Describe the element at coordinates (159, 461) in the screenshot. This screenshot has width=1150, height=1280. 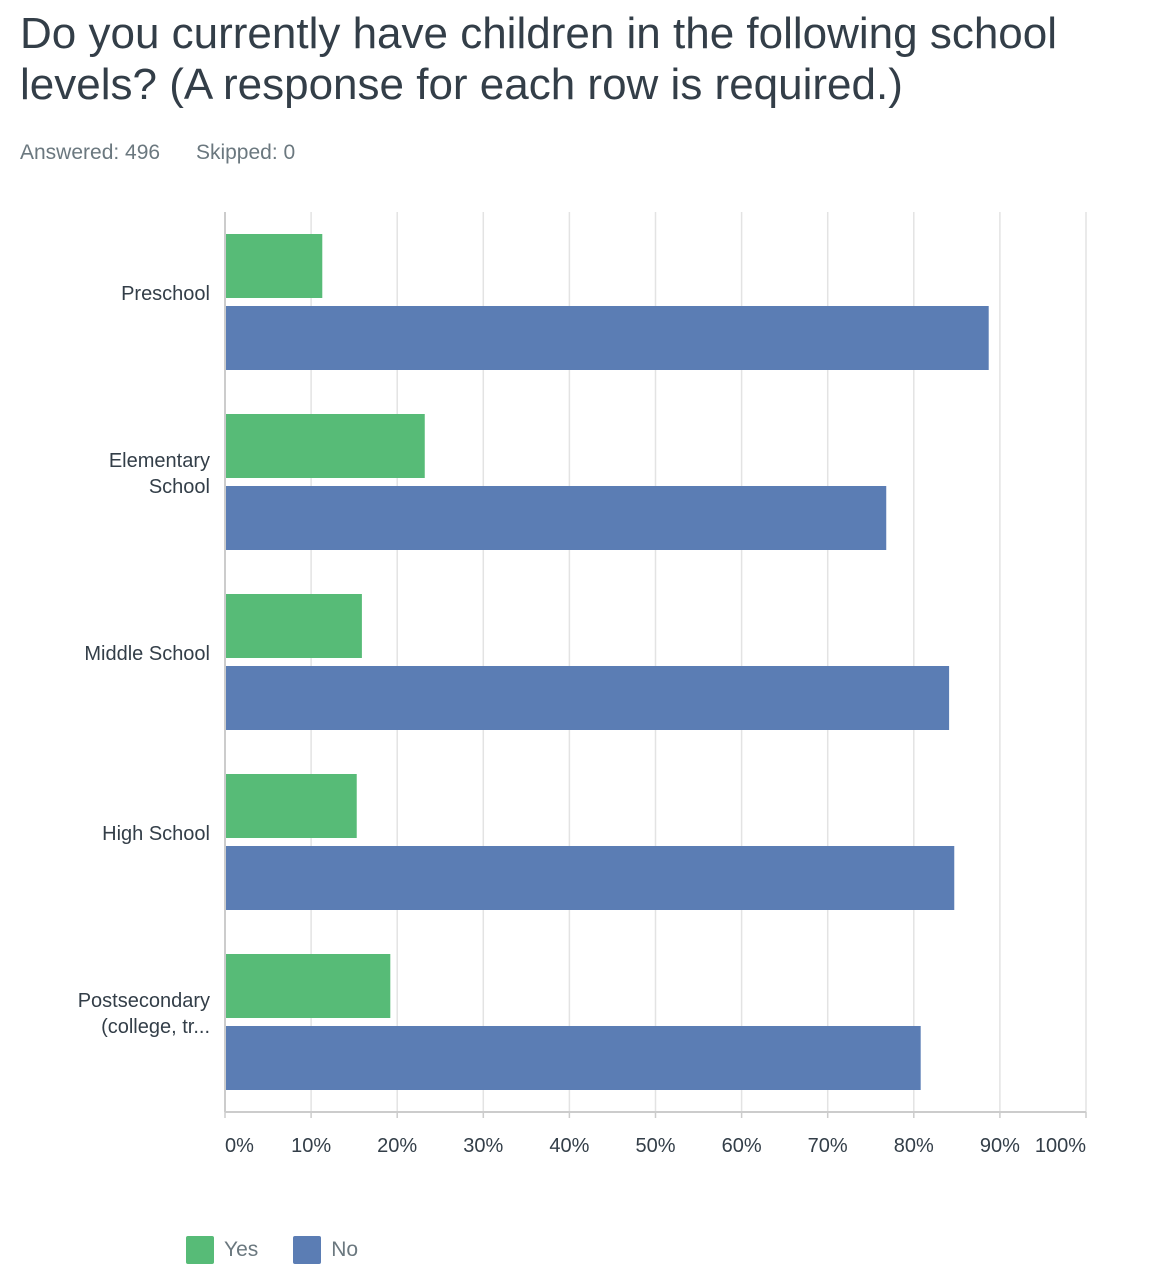
I see `category-label: Elementary` at that location.